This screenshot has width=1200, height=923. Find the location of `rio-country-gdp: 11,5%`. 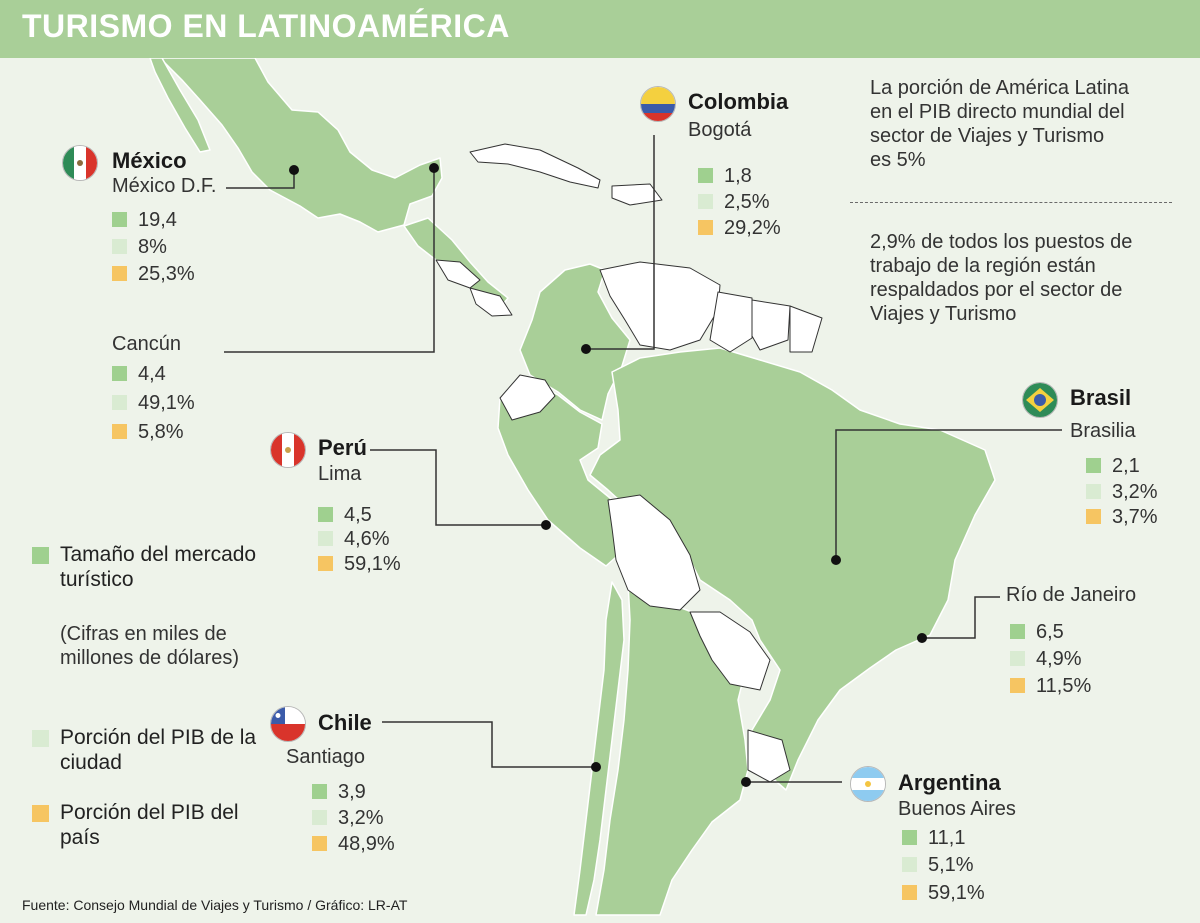

rio-country-gdp: 11,5% is located at coordinates (1050, 686).